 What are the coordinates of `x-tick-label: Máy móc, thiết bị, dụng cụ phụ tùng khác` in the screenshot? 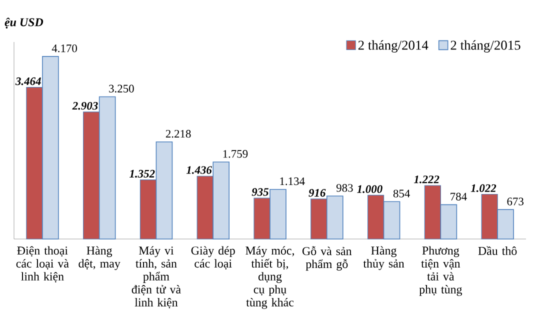 It's located at (270, 277).